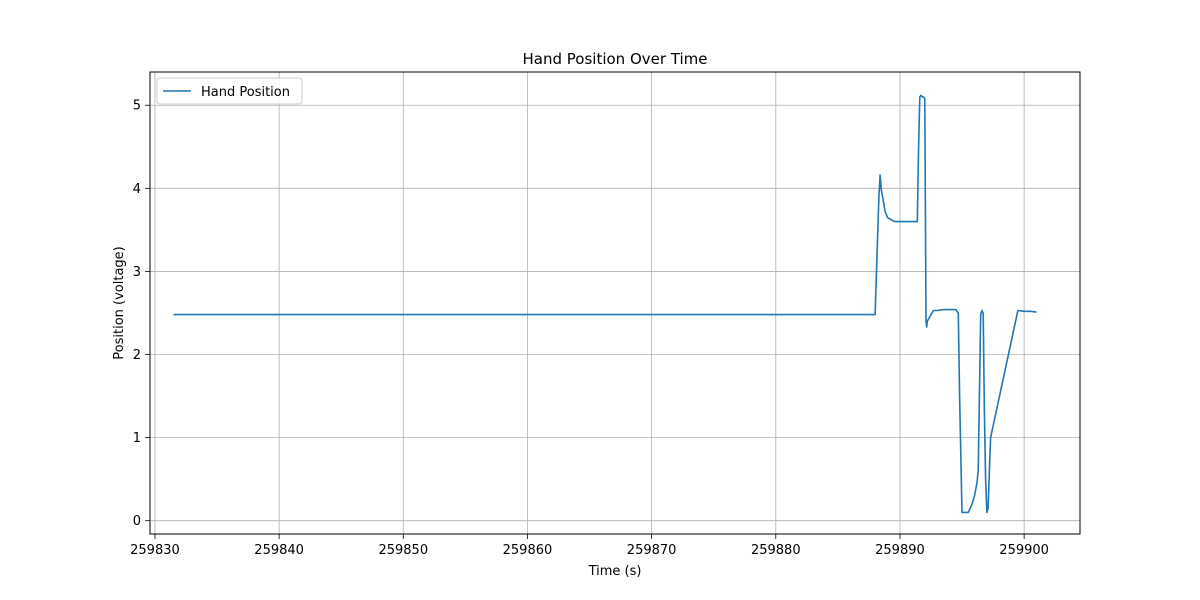 This screenshot has width=1200, height=600. I want to click on y-tick-label: 2, so click(137, 355).